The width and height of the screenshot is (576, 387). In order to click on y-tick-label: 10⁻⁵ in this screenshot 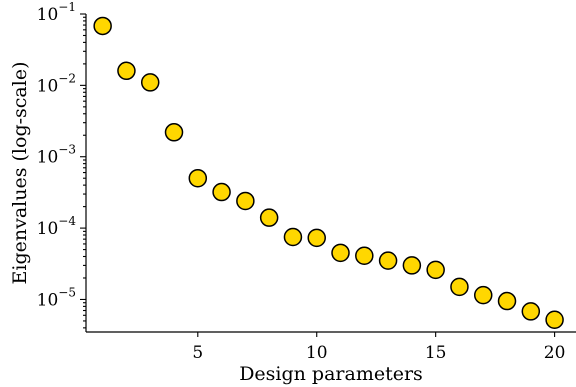, I will do `click(56, 297)`.